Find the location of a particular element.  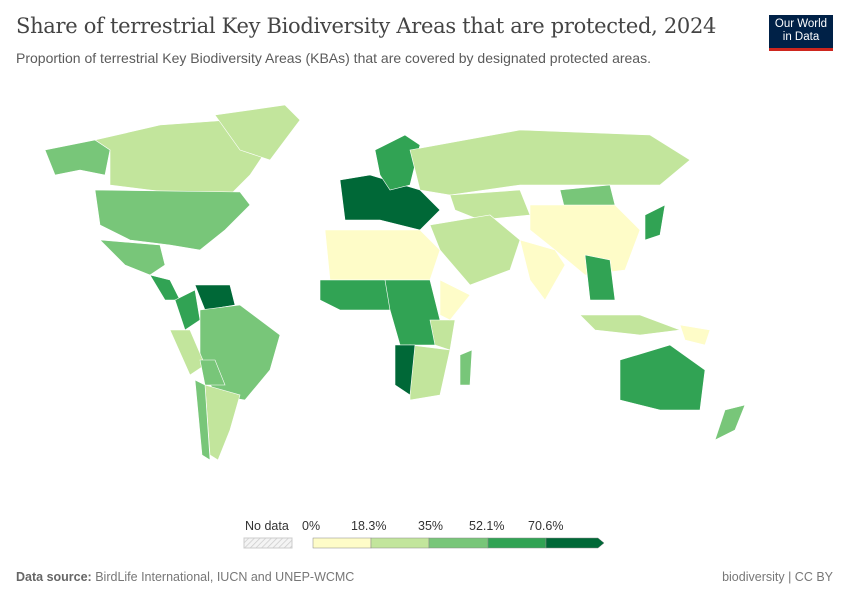

region-argentina is located at coordinates (222, 422).